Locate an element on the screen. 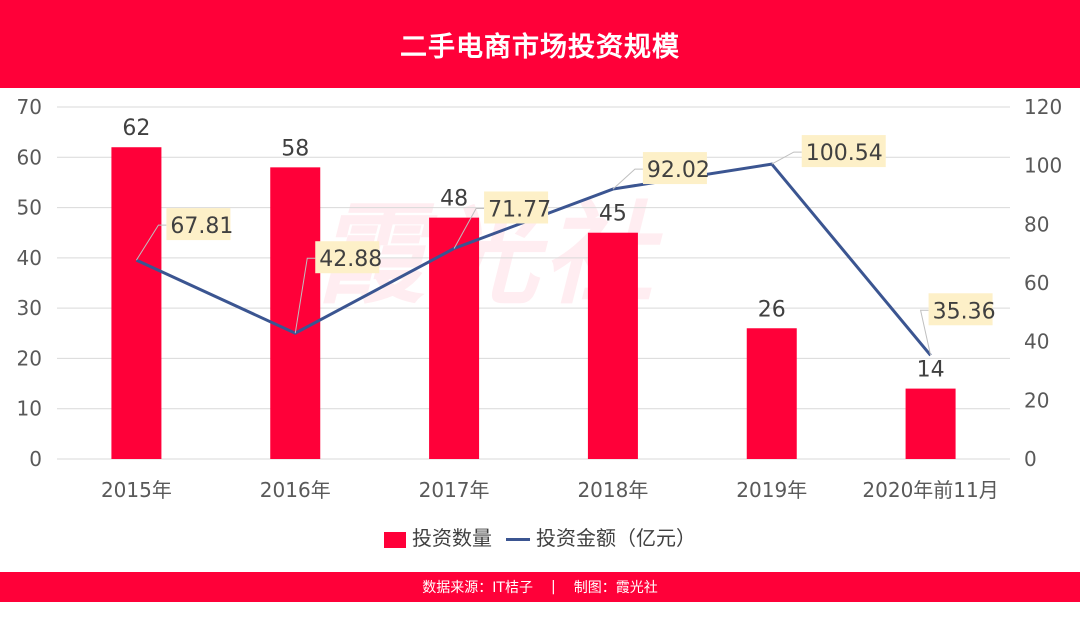  y-left-tick: 70 is located at coordinates (29, 107).